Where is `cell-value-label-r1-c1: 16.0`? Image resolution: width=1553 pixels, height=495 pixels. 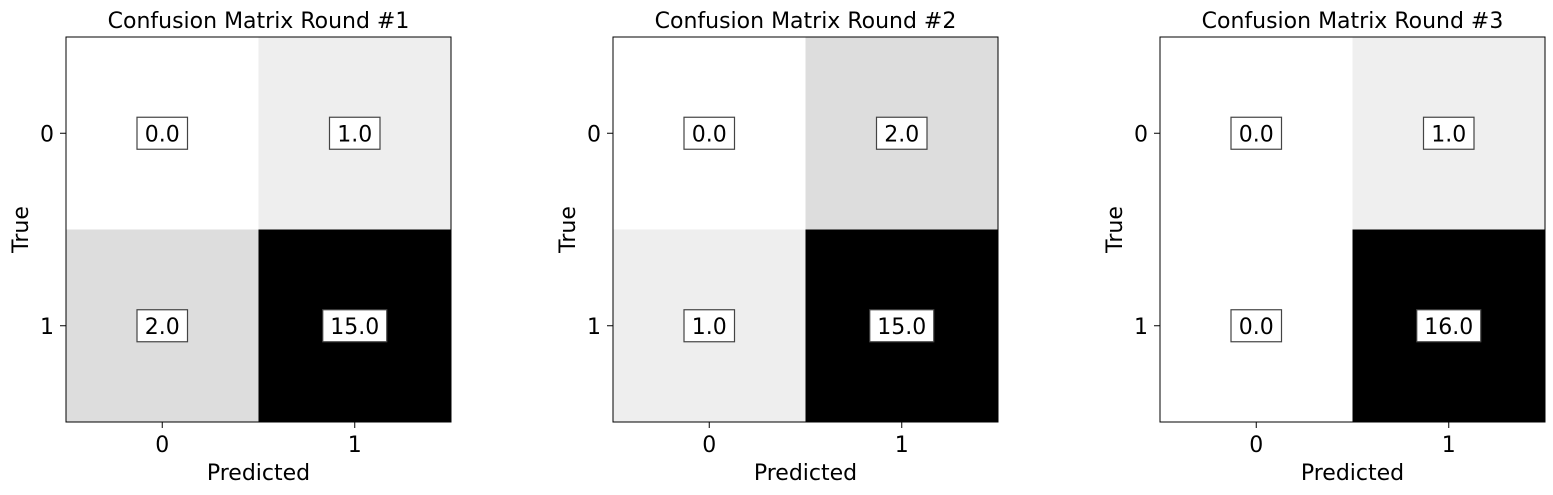 cell-value-label-r1-c1: 16.0 is located at coordinates (1448, 327).